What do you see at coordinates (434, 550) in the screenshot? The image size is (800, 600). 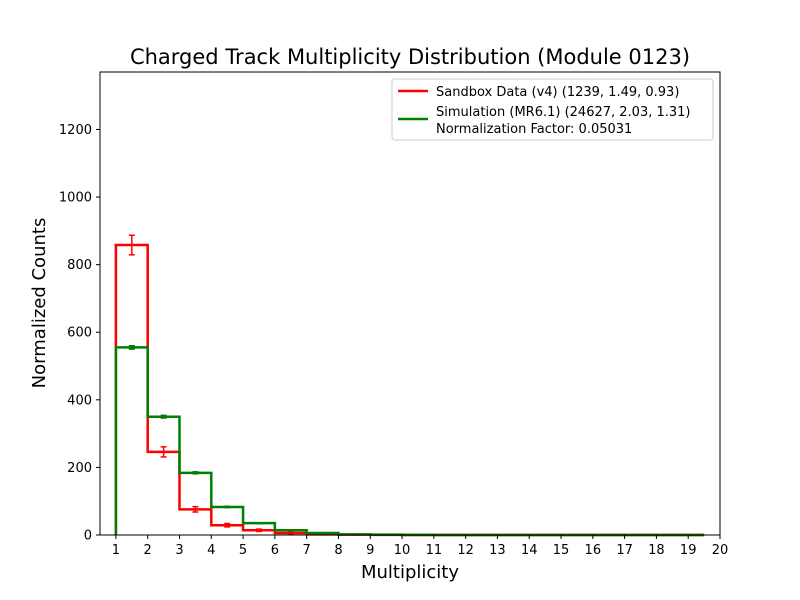 I see `x-tick-label: 11` at bounding box center [434, 550].